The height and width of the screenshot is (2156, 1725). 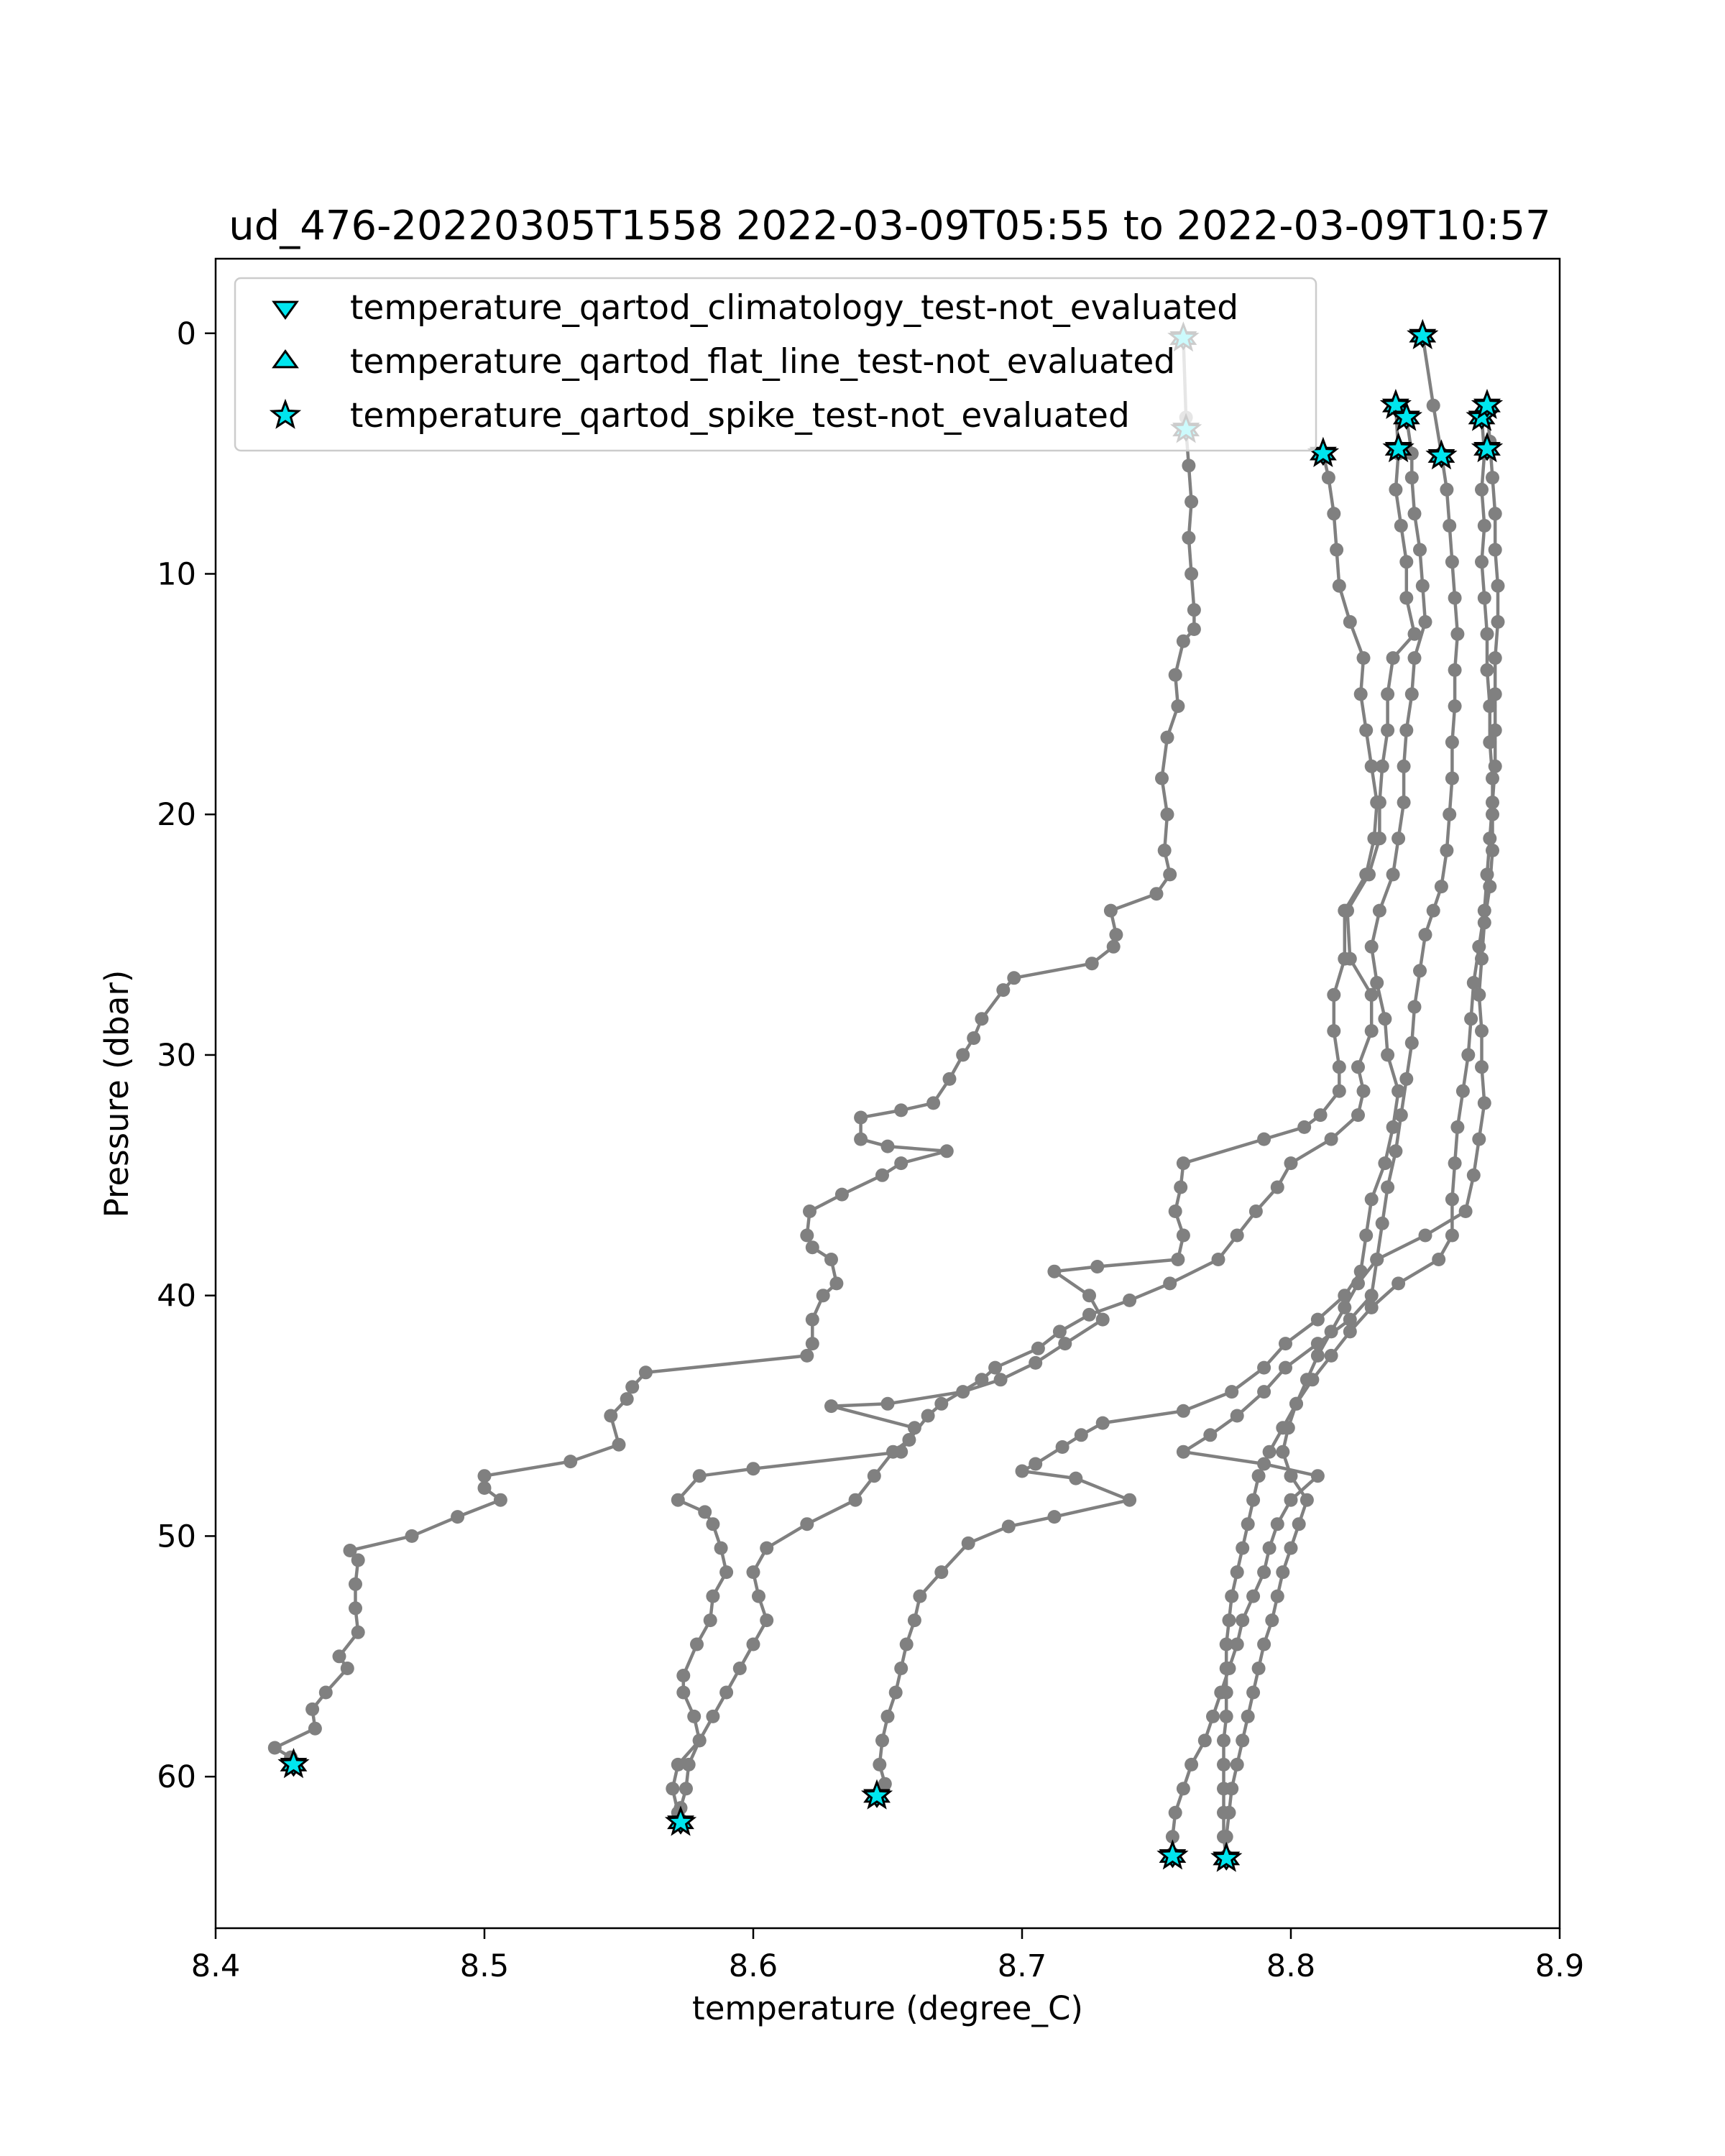 I want to click on y-axis-ticks: 0 10 20 30 40 50 60, so click(x=186, y=1055).